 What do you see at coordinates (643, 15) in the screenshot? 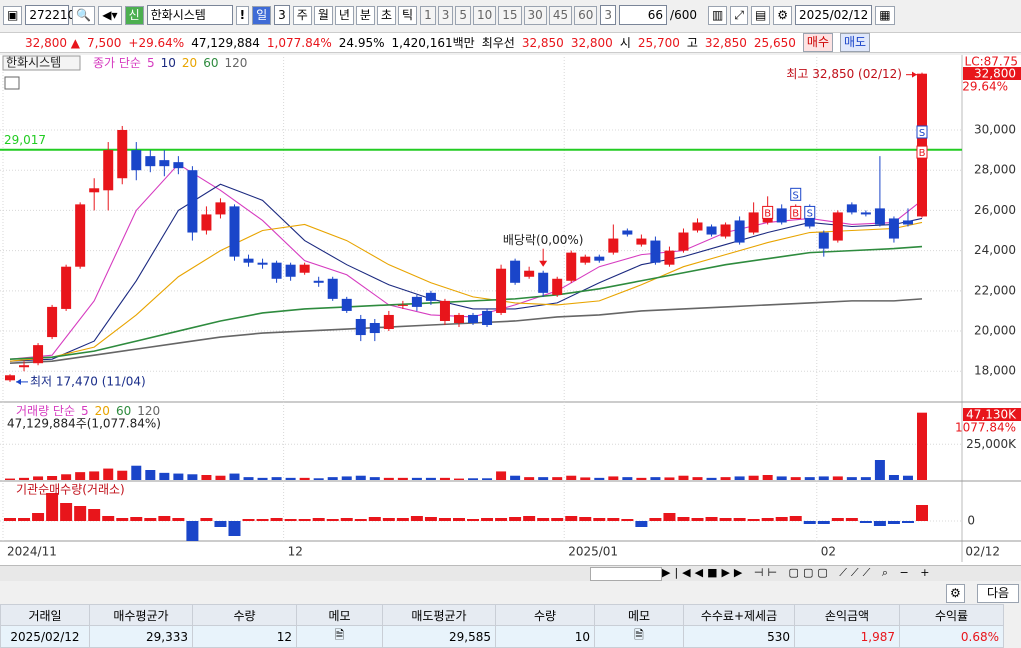
I see `count: 66` at bounding box center [643, 15].